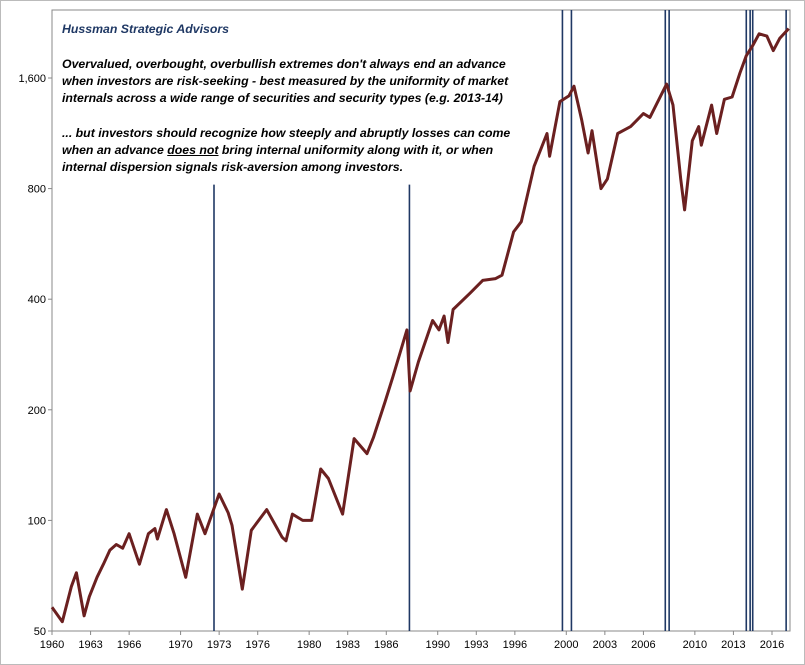 Image resolution: width=805 pixels, height=665 pixels. Describe the element at coordinates (90, 645) in the screenshot. I see `x-tick-label: 1963` at that location.